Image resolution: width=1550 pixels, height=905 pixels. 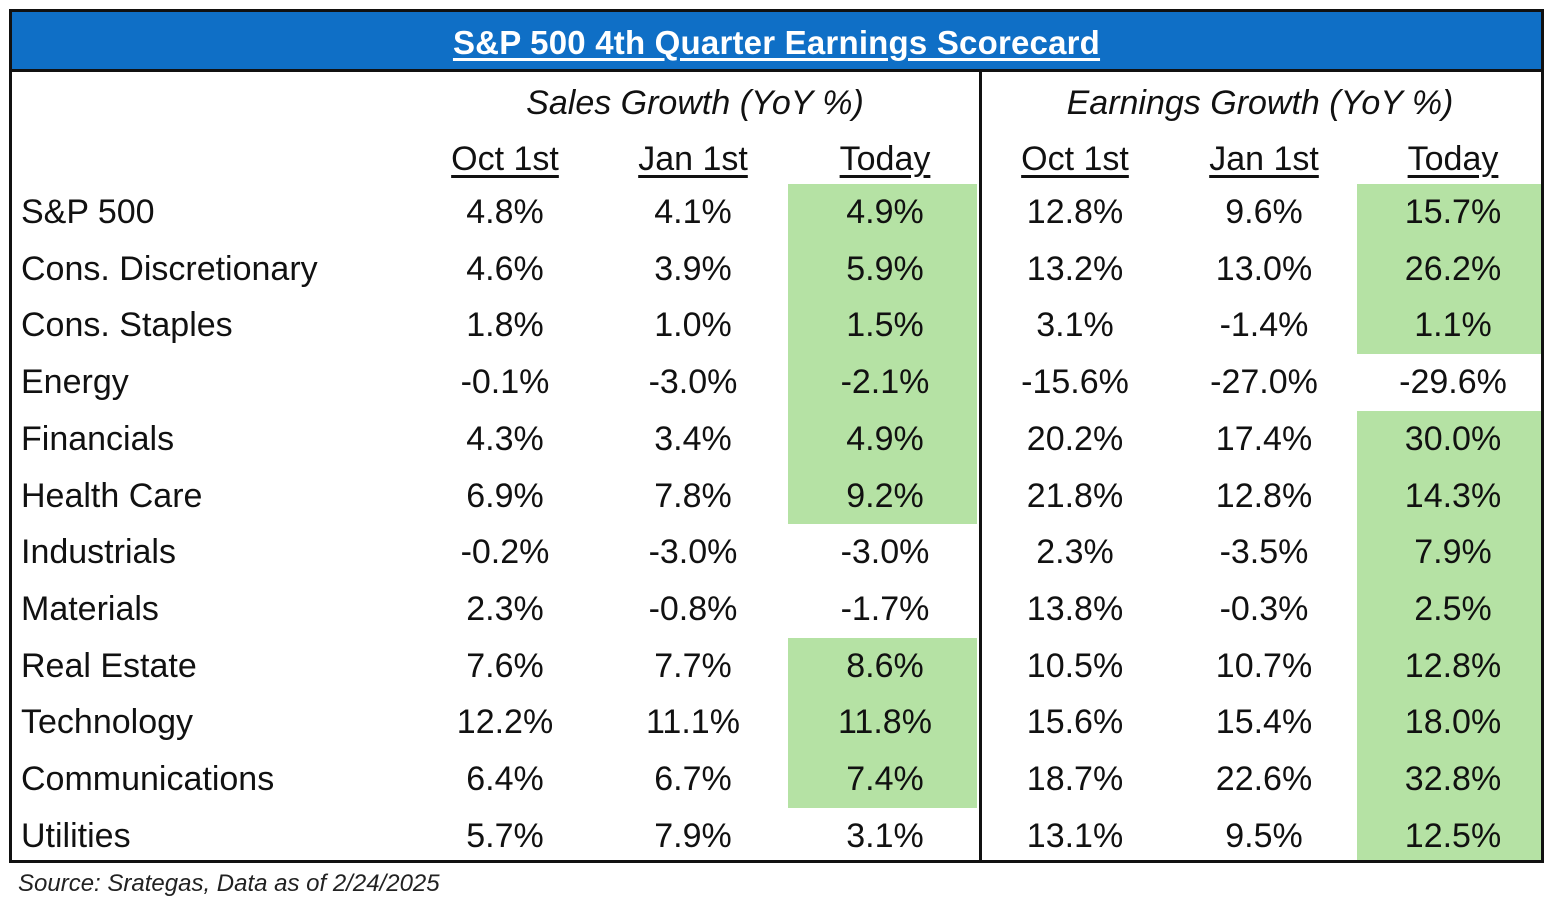 I want to click on table-cell: -0.2%, so click(x=505, y=552).